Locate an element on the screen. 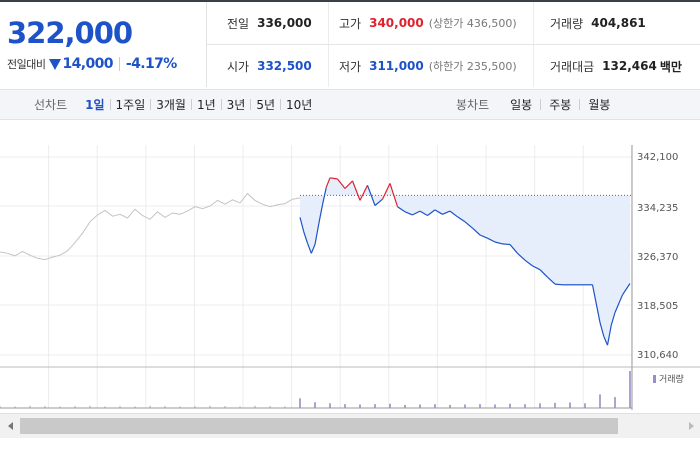 Image resolution: width=700 pixels, height=450 pixels. chart-scrollbar is located at coordinates (350, 425).